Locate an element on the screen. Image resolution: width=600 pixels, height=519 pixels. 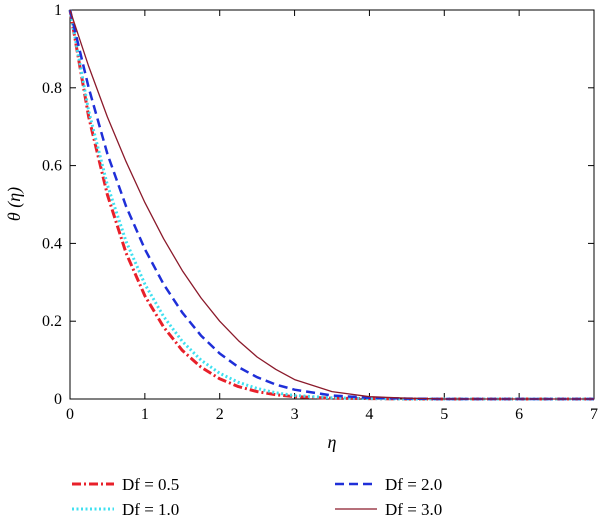
x-tick-label: 1 is located at coordinates (145, 414).